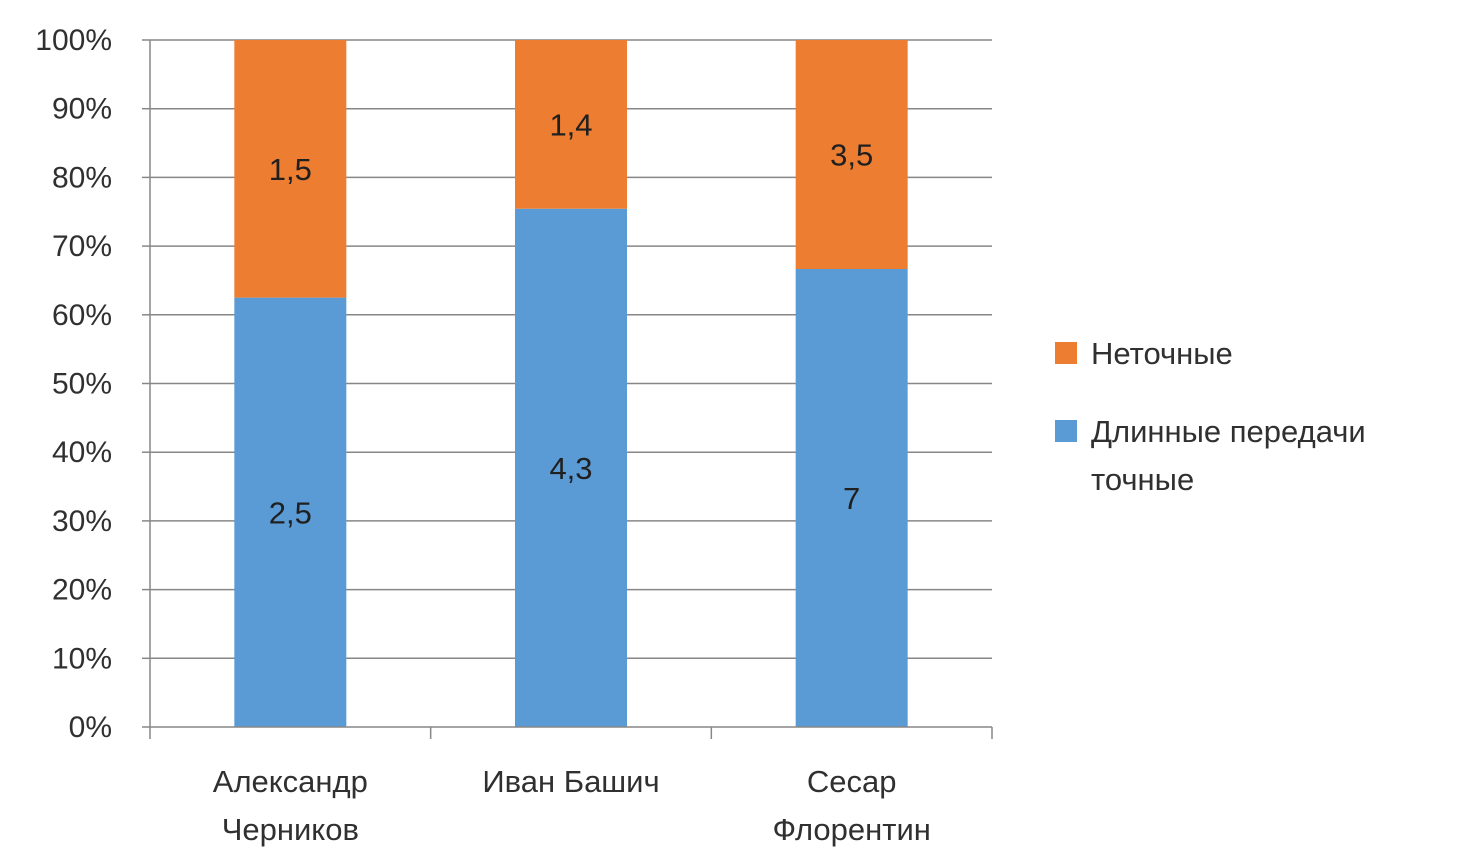 The width and height of the screenshot is (1460, 864). What do you see at coordinates (82, 521) in the screenshot?
I see `y-tick-label: 30%` at bounding box center [82, 521].